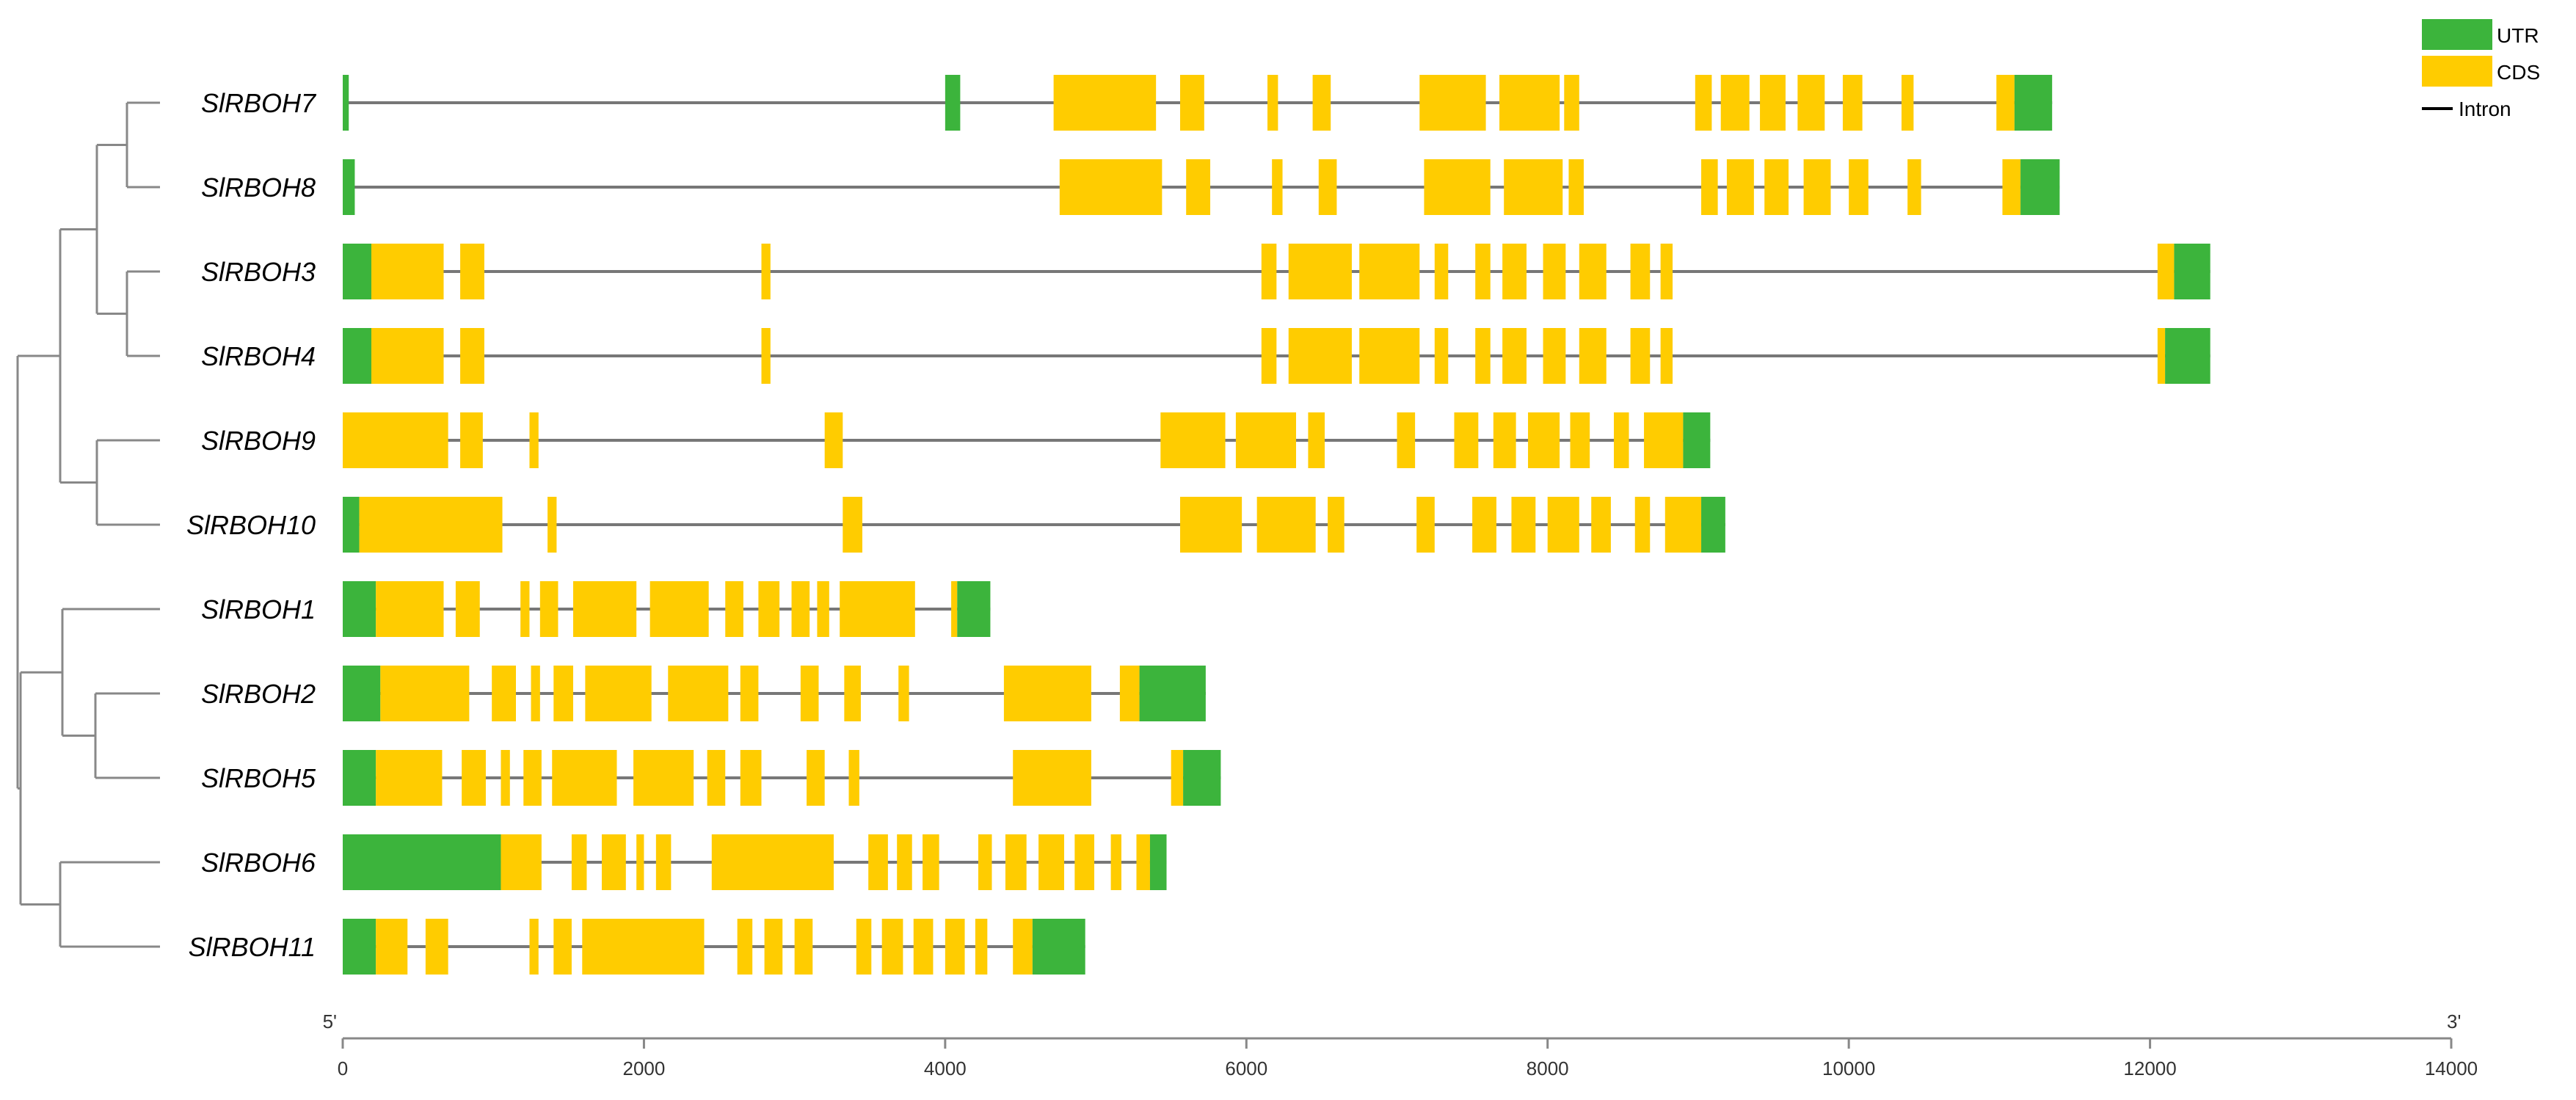  What do you see at coordinates (1246, 1068) in the screenshot?
I see `axis-tick-label: 6000` at bounding box center [1246, 1068].